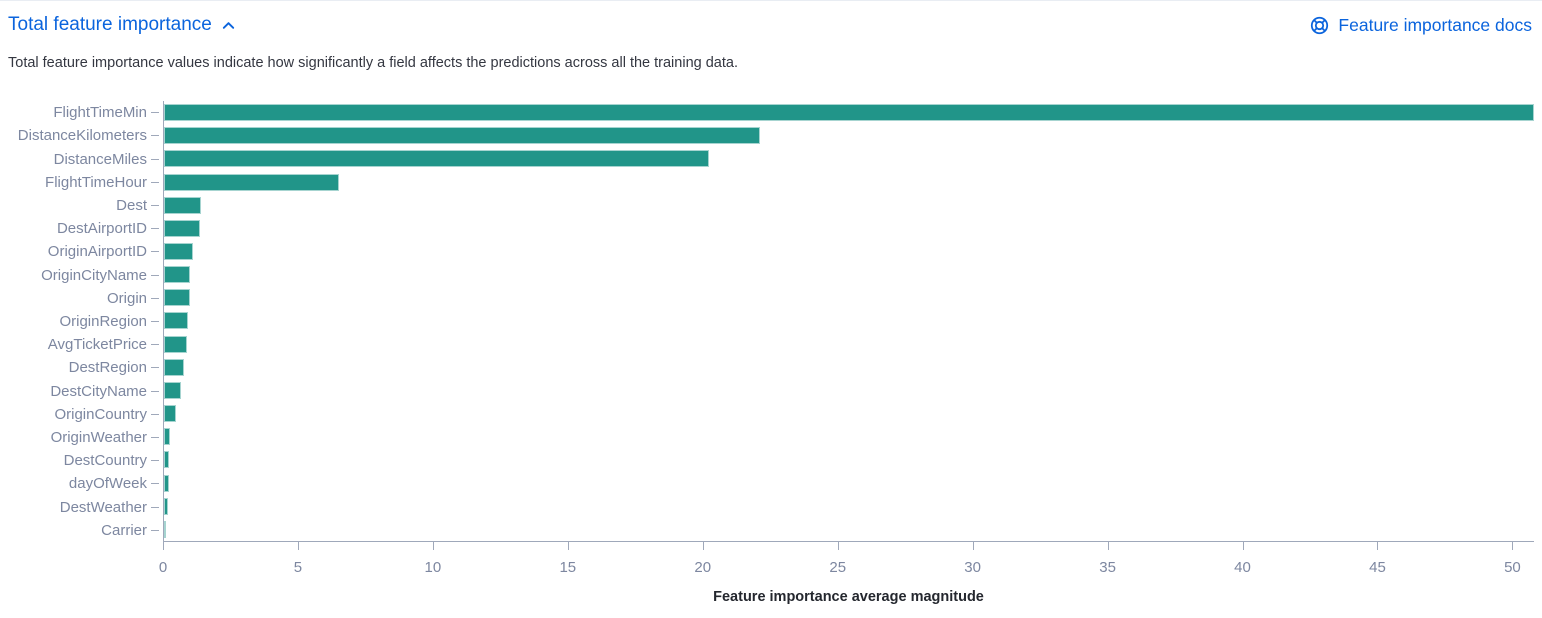 The width and height of the screenshot is (1542, 618). I want to click on y-axis-label: Origin, so click(126, 298).